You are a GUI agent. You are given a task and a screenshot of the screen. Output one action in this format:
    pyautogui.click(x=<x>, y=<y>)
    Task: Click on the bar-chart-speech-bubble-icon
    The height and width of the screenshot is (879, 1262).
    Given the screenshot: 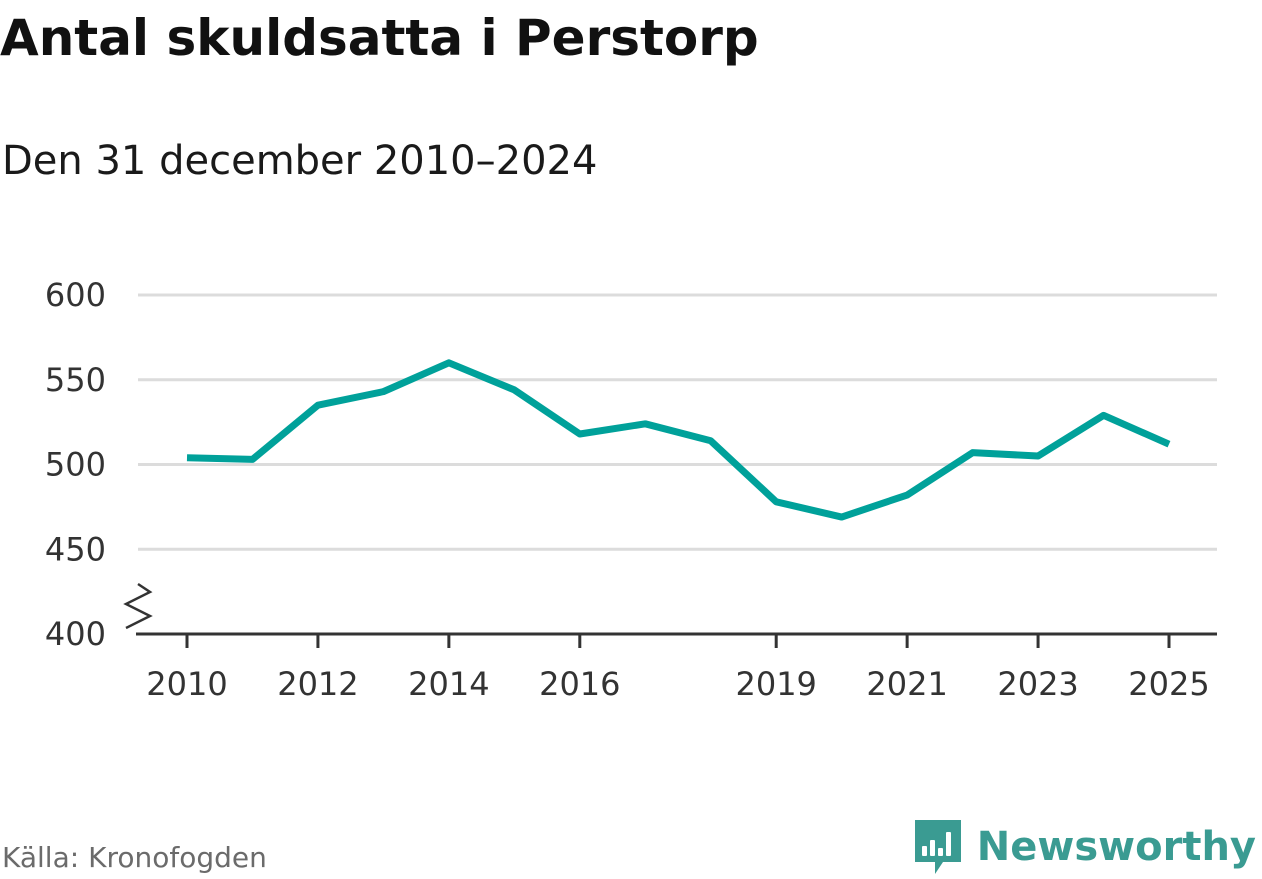 What is the action you would take?
    pyautogui.click(x=937, y=847)
    